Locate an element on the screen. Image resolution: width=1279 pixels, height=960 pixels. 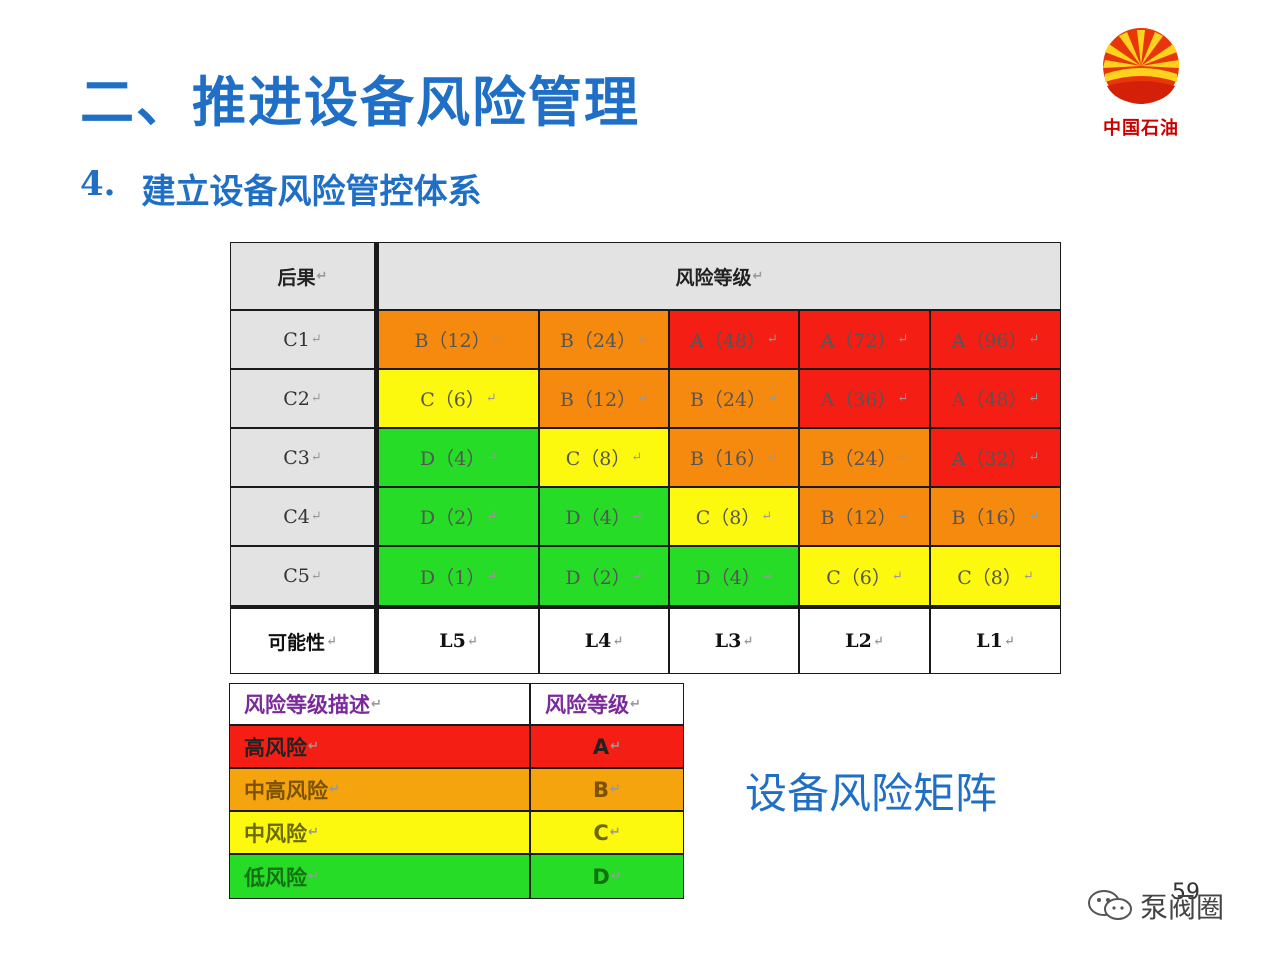
risk-cell: B（12） ↵ is located at coordinates (864, 516).